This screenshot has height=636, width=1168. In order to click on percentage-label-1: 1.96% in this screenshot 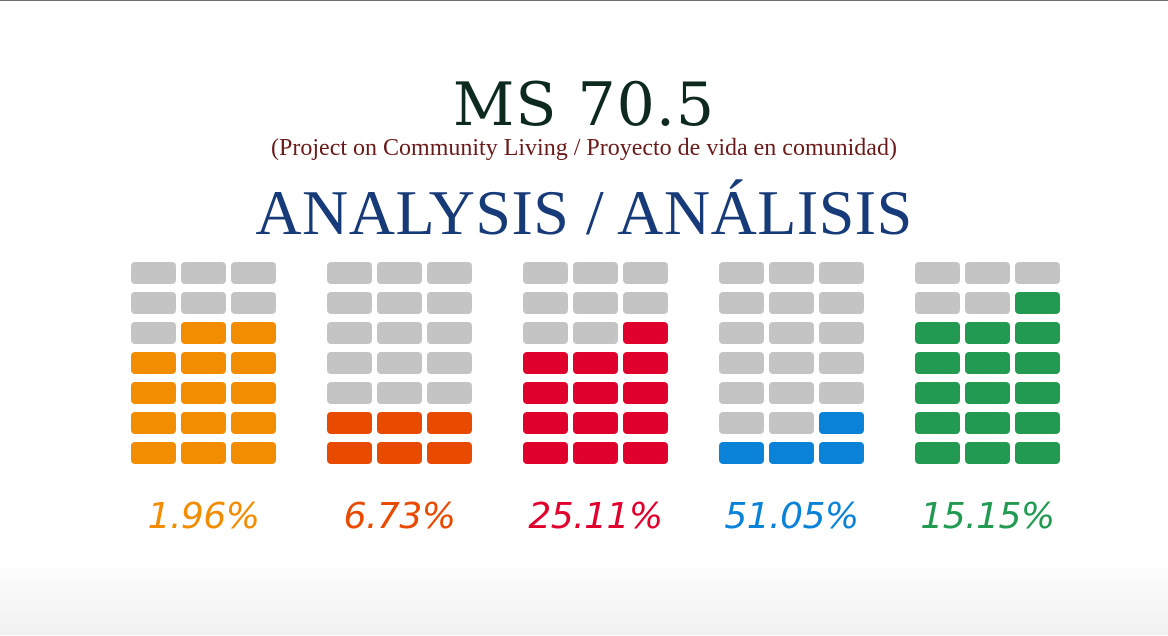, I will do `click(203, 516)`.